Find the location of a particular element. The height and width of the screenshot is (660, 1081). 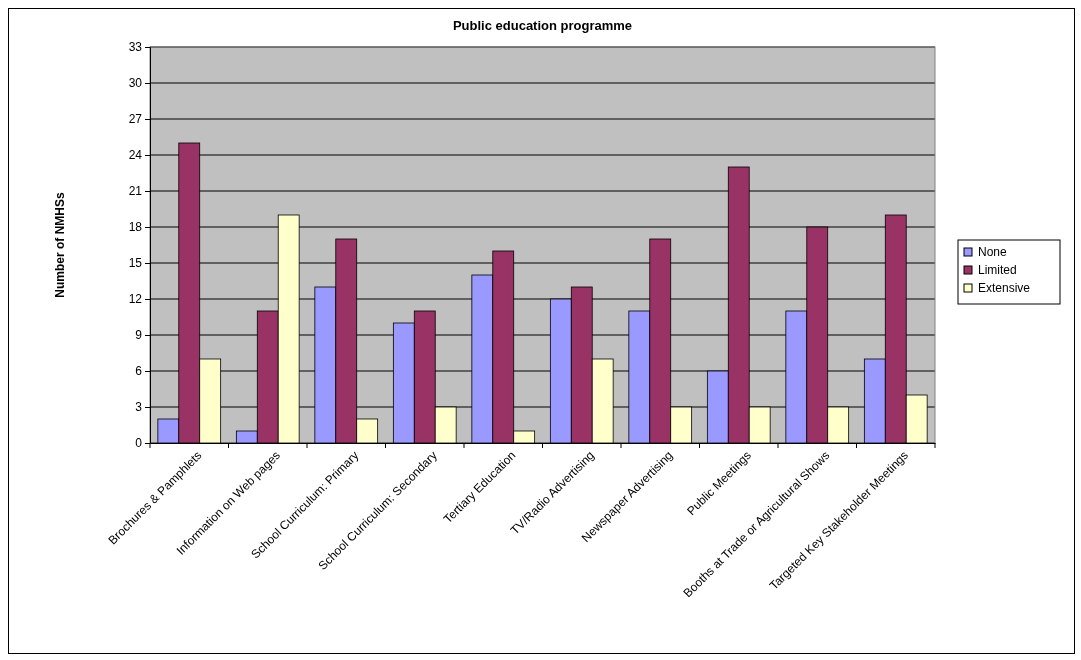

y-tick-label: 30 is located at coordinates (135, 83).